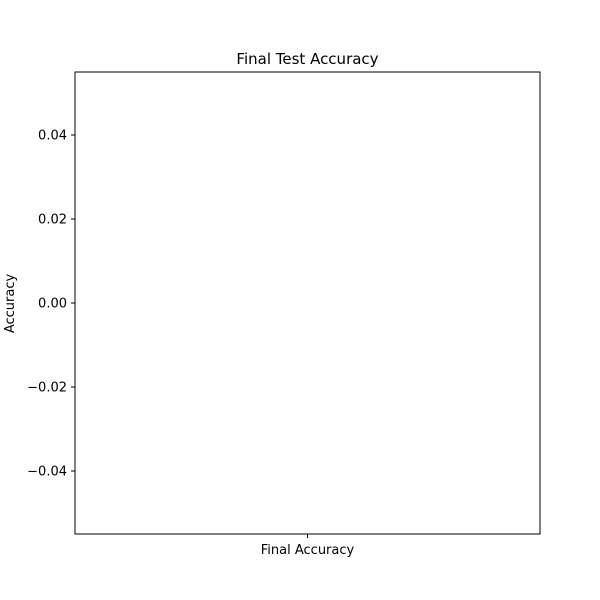 This screenshot has width=600, height=600. What do you see at coordinates (10, 304) in the screenshot?
I see `y-axis-label: Accuracy` at bounding box center [10, 304].